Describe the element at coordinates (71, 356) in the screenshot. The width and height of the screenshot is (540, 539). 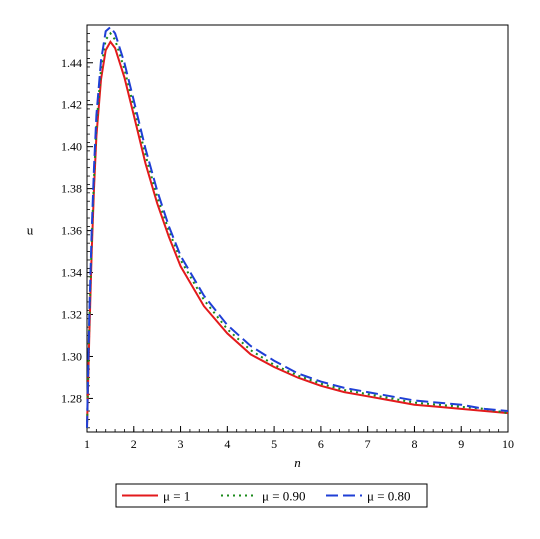
I see `y-tick-label: 1.30` at that location.